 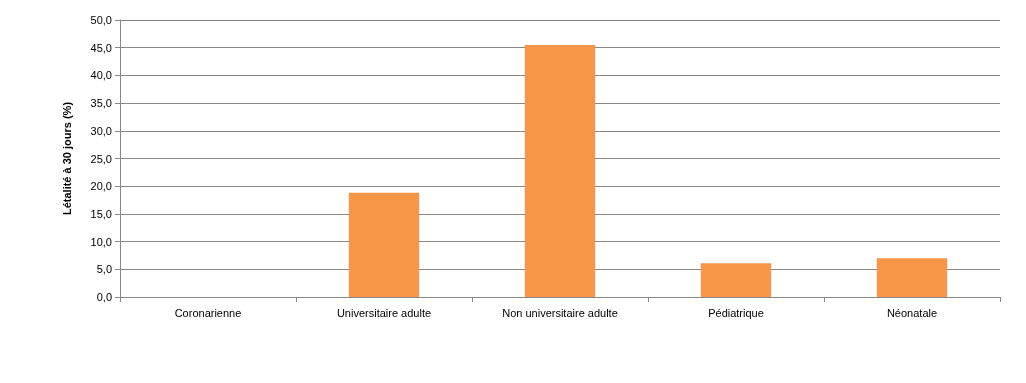 What do you see at coordinates (384, 312) in the screenshot?
I see `x-tick-label: Universitaire adulte` at bounding box center [384, 312].